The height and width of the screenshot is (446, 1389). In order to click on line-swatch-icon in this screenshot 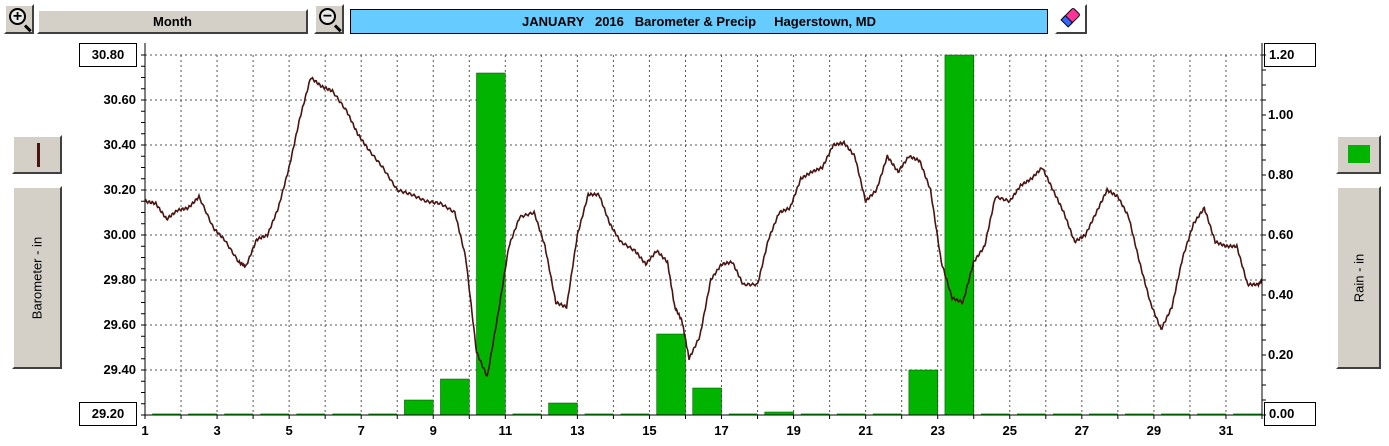, I will do `click(38, 155)`.